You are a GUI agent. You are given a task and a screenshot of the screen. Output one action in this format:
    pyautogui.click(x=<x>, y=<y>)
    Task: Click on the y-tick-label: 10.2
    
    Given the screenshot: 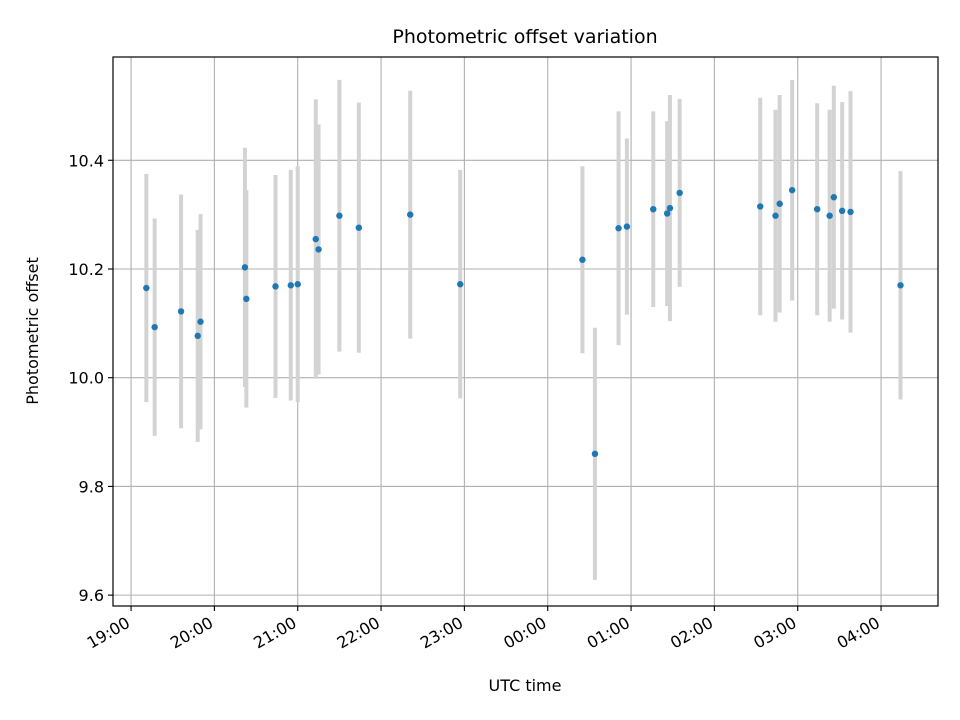 What is the action you would take?
    pyautogui.click(x=86, y=269)
    